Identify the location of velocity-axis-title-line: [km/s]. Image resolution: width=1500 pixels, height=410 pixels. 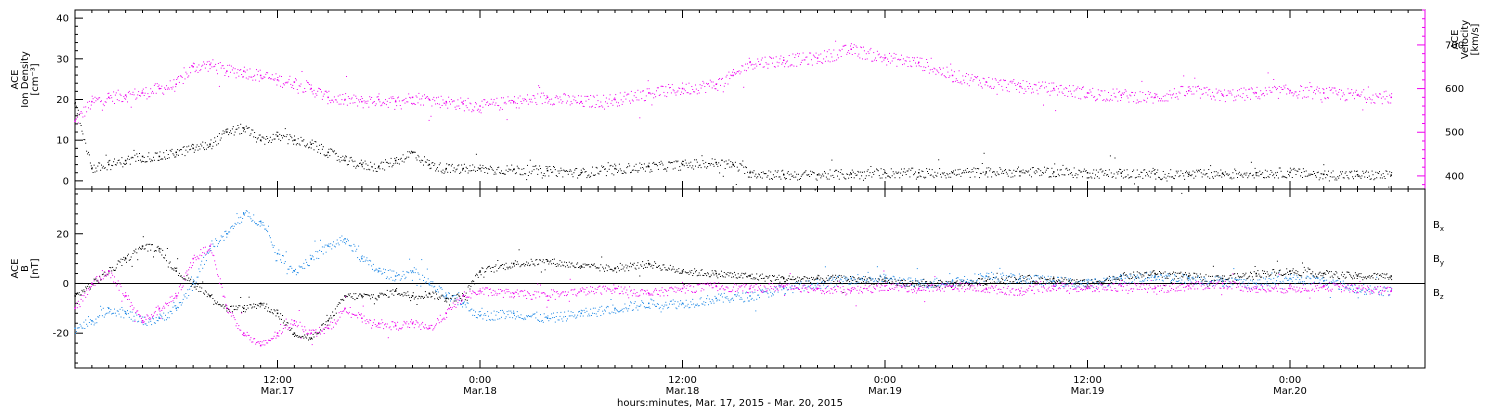
(1475, 39).